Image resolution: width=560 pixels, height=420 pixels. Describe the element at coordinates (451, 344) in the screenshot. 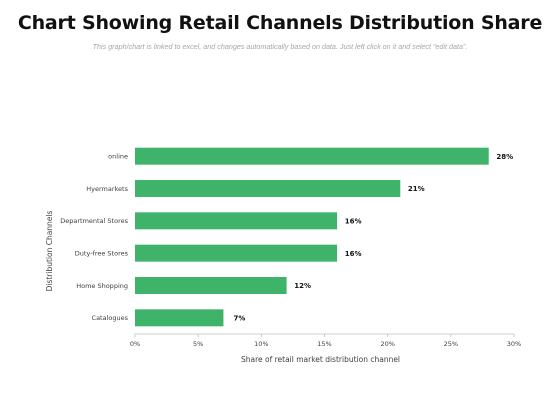

I see `x-tick-label: 25%` at that location.